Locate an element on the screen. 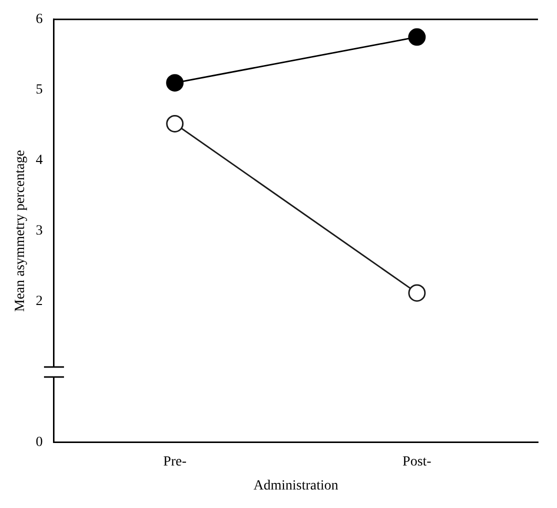 The width and height of the screenshot is (557, 508). y-tick-label: 0 is located at coordinates (39, 442).